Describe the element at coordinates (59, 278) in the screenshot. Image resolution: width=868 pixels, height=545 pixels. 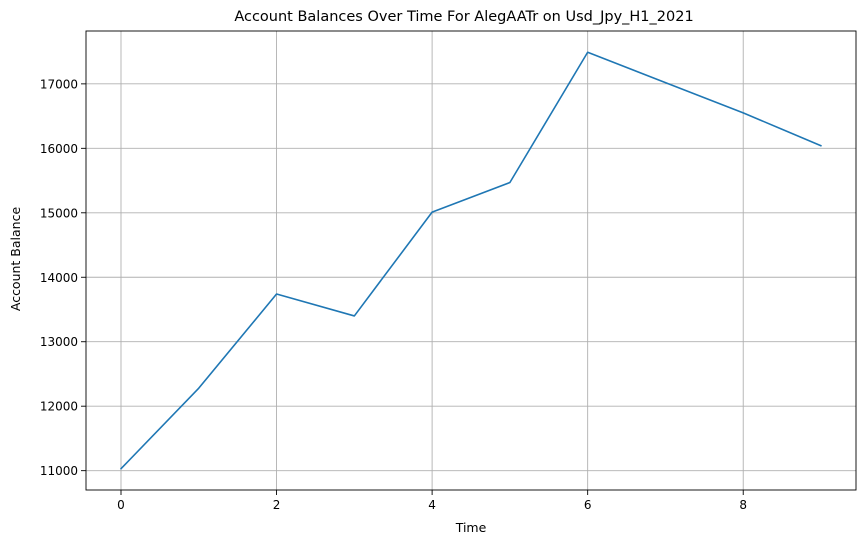
I see `y-tick-label: 14000` at that location.